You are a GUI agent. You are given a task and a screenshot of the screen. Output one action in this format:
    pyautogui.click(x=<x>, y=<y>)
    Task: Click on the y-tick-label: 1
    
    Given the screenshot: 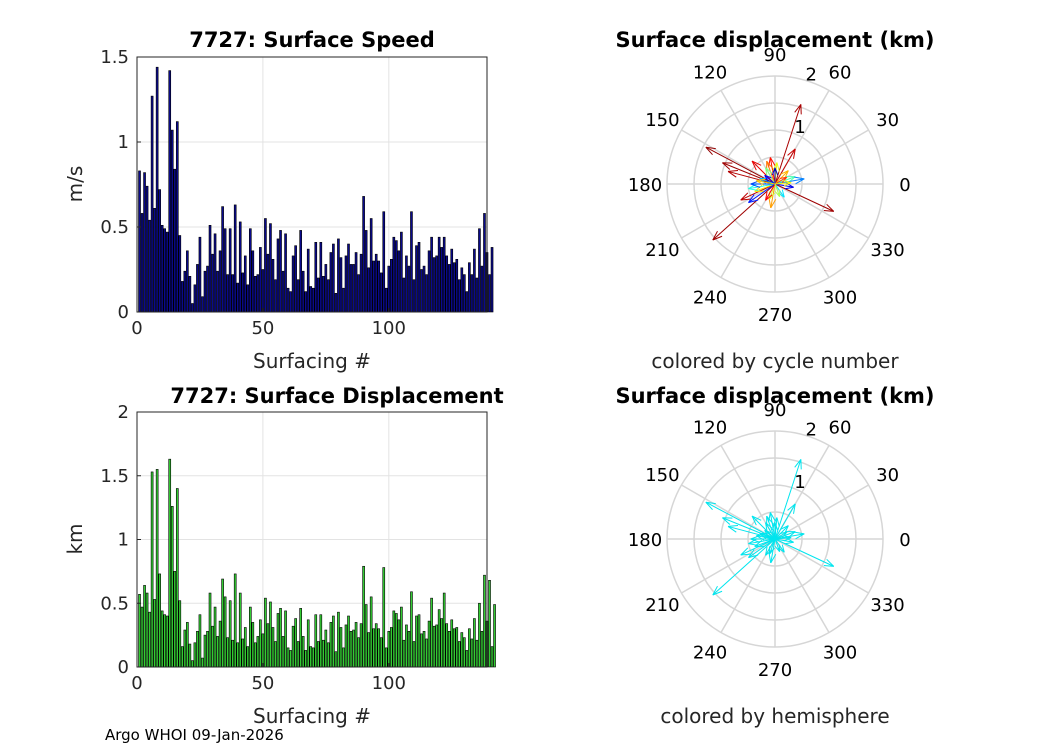 What is the action you would take?
    pyautogui.click(x=123, y=540)
    